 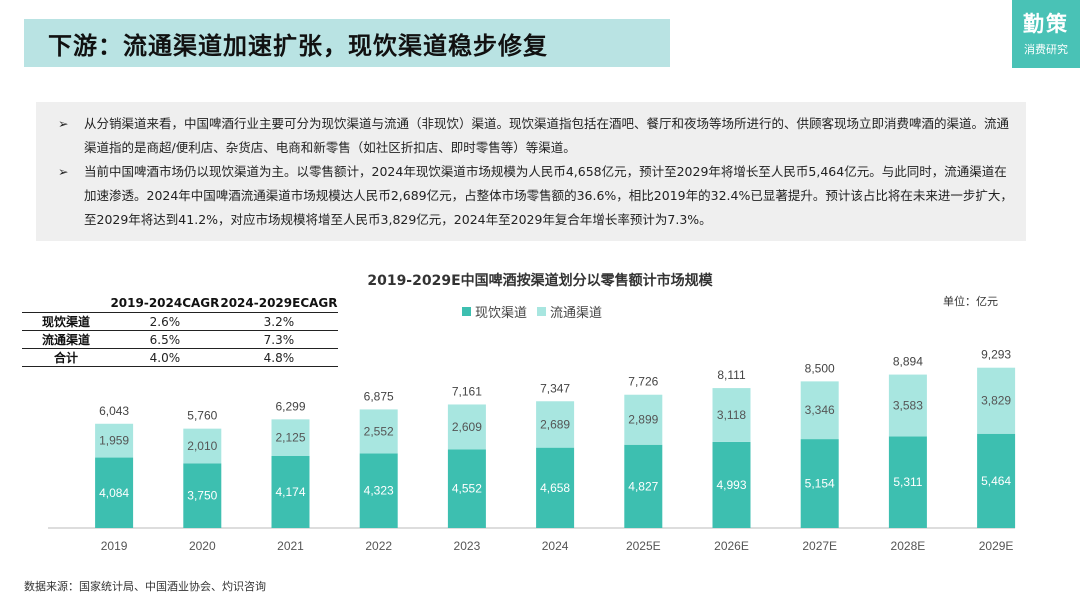 I want to click on cagr-cell: 4.8%, so click(x=278, y=357).